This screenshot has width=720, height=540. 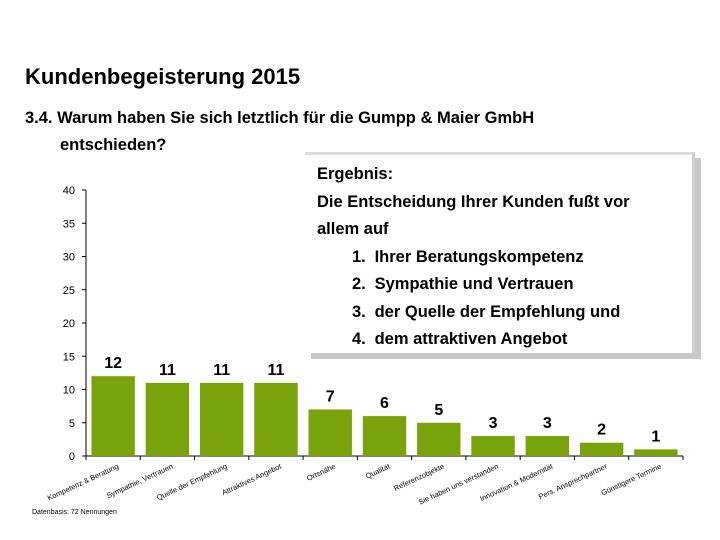 I want to click on x-tick-label: Günstigere Termine, so click(x=631, y=480).